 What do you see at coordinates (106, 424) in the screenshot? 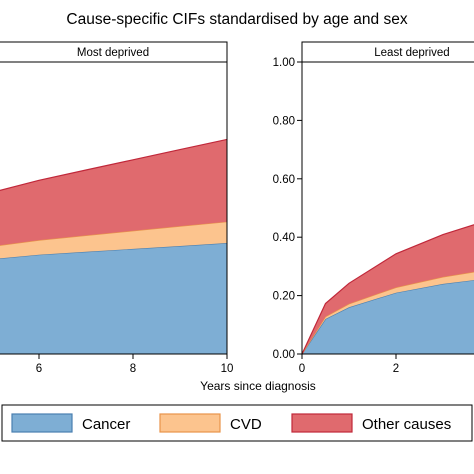
I see `legend-label-cancer: Cancer` at bounding box center [106, 424].